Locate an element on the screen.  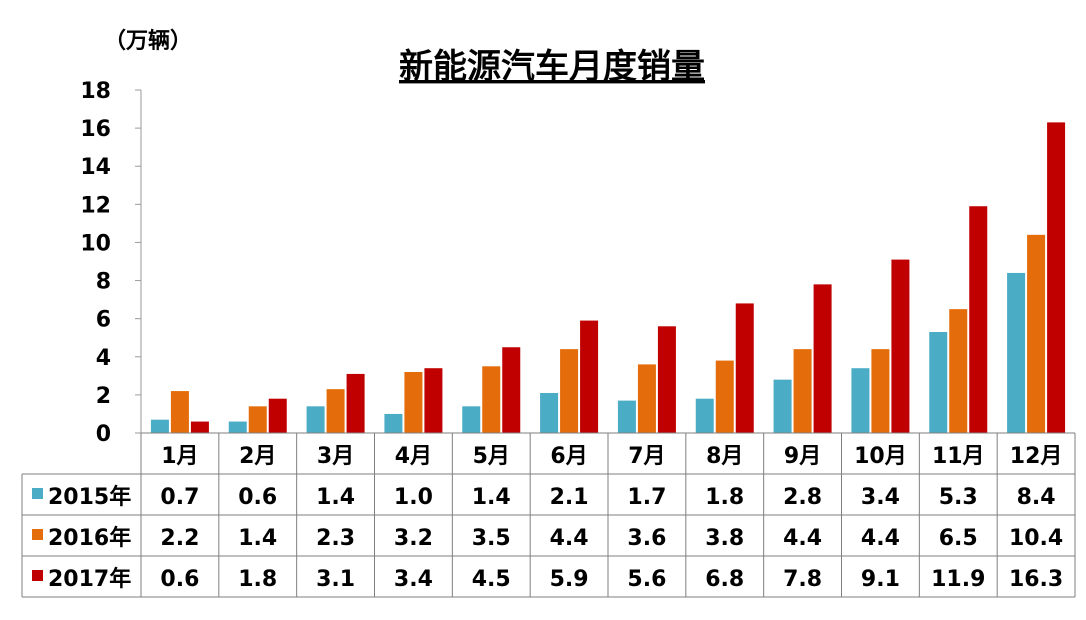
table-cell-value: 16.3 is located at coordinates (1036, 579).